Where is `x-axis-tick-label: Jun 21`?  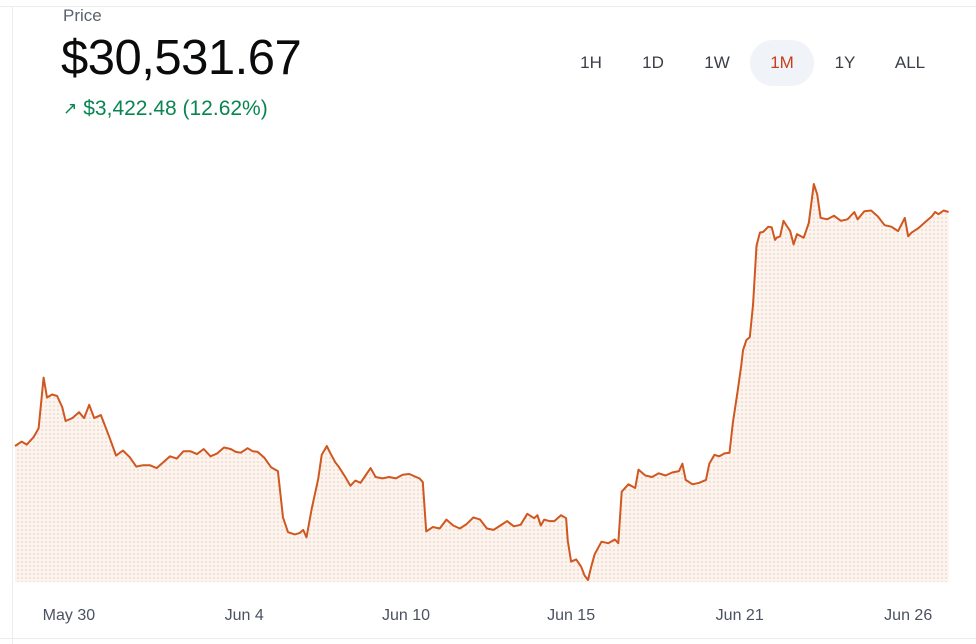 x-axis-tick-label: Jun 21 is located at coordinates (740, 615).